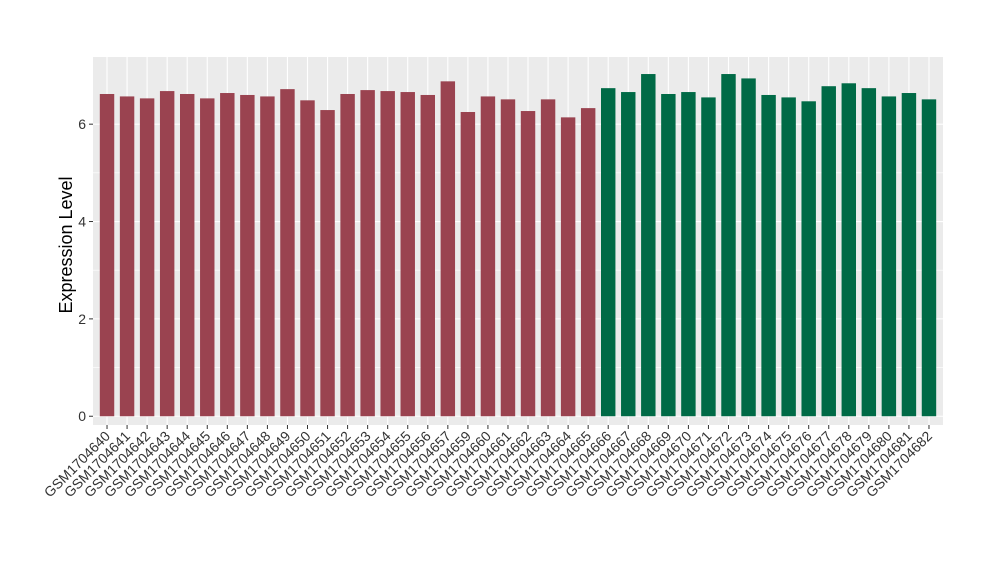 The image size is (1000, 580). I want to click on y-tick-label: 6, so click(82, 124).